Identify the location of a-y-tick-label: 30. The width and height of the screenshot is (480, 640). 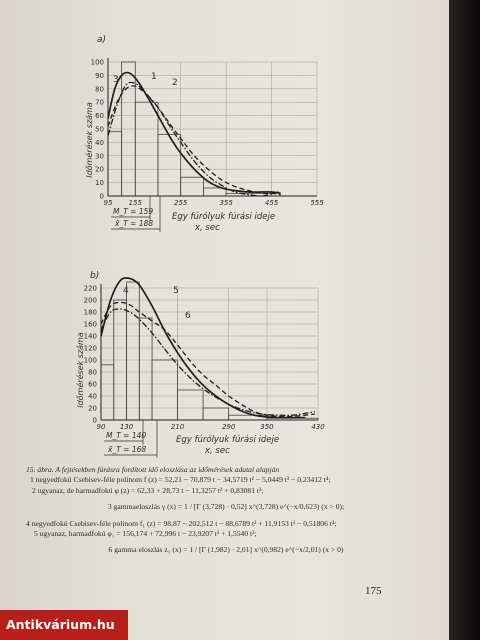
(99, 156).